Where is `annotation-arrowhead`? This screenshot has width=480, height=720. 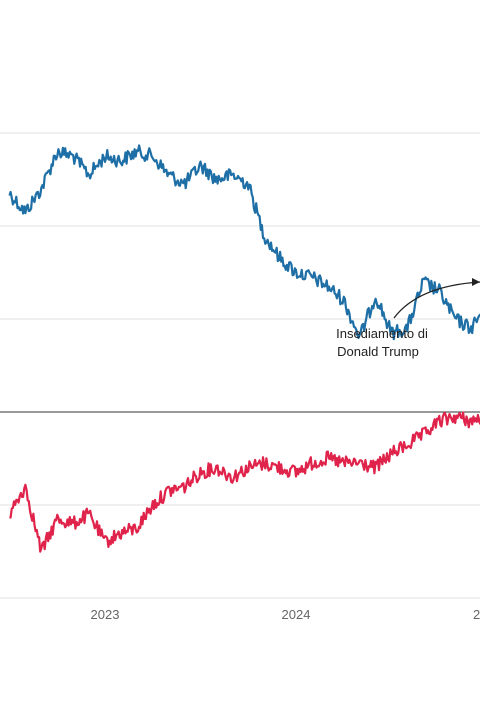
annotation-arrowhead is located at coordinates (476, 282).